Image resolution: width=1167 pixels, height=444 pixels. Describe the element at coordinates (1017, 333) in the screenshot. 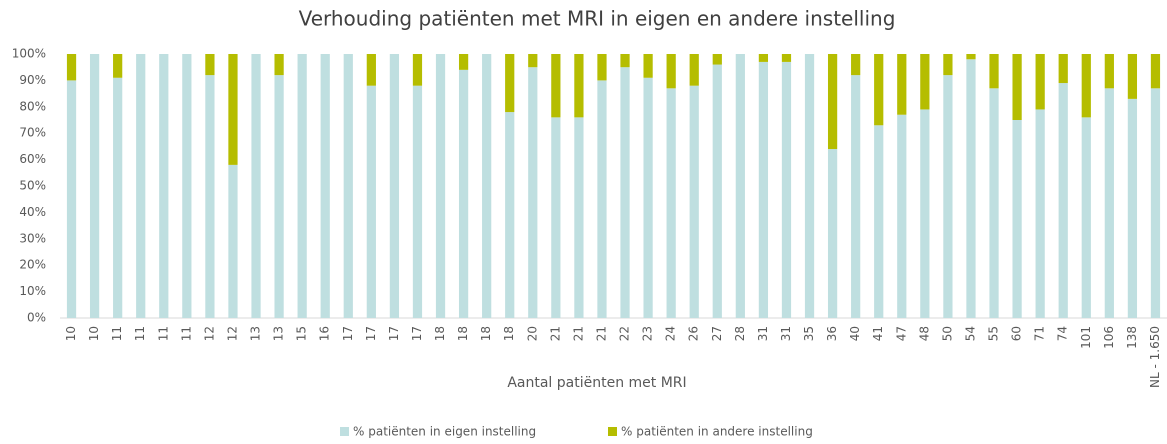

I see `x-tick-label: 60` at that location.